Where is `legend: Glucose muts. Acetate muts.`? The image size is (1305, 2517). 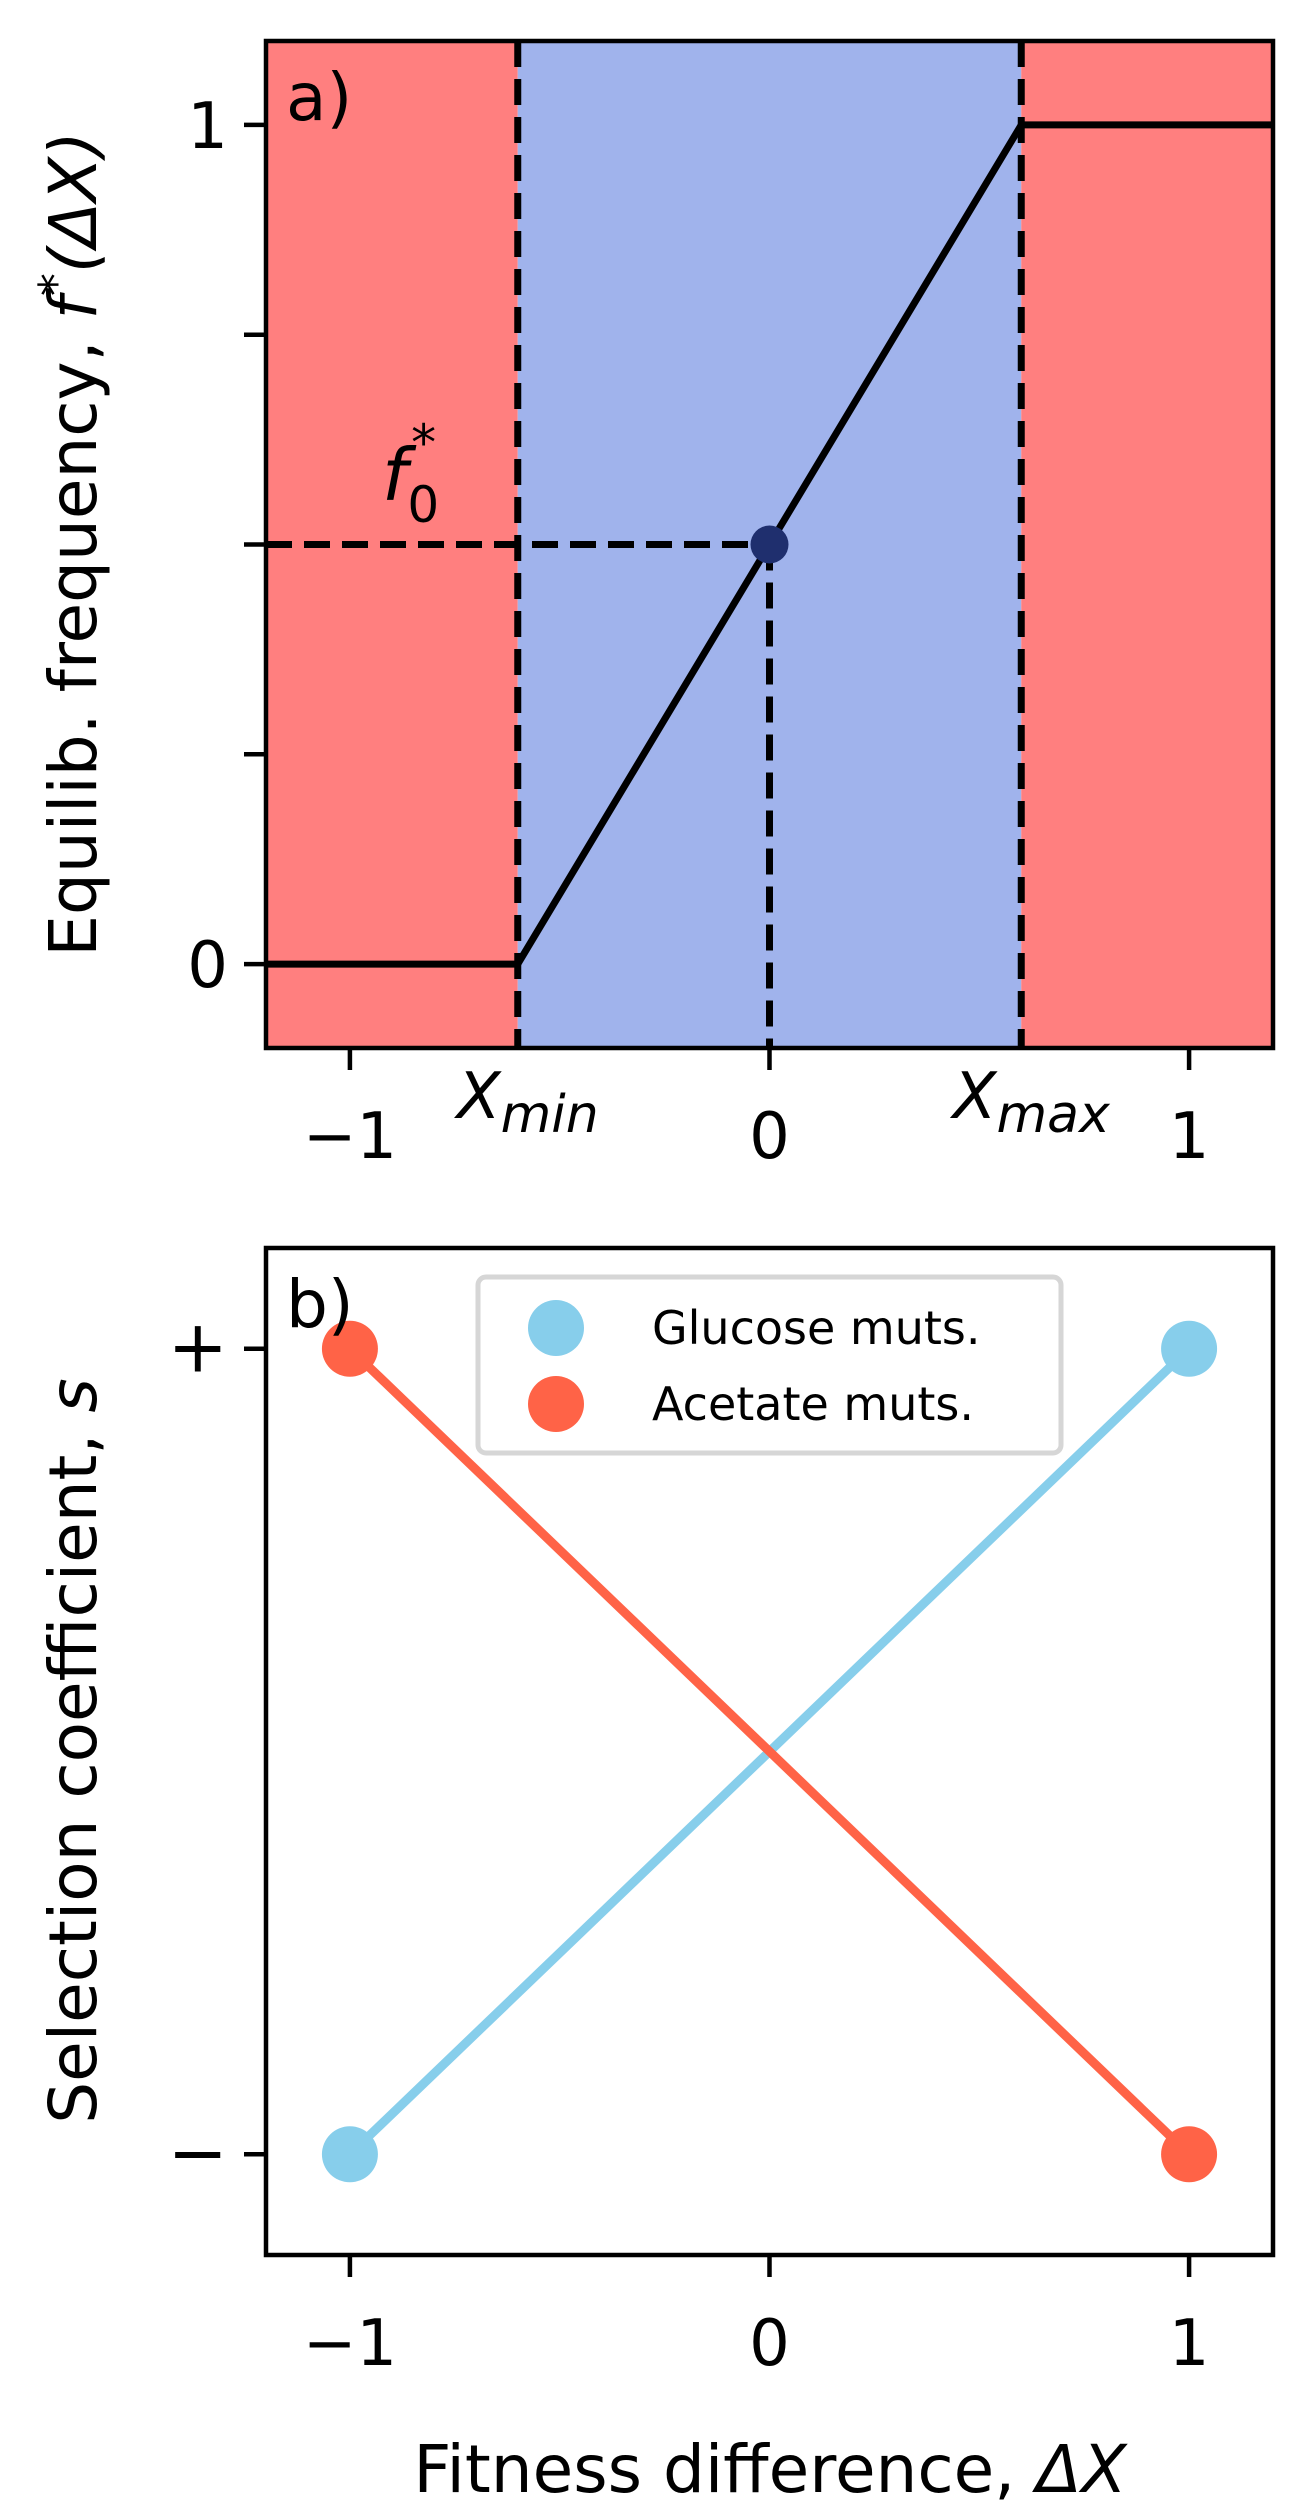 legend: Glucose muts. Acetate muts. is located at coordinates (769, 1365).